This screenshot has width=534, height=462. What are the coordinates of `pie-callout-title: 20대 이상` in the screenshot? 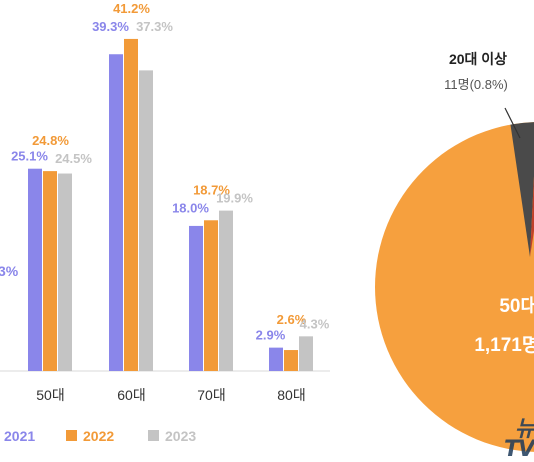 It's located at (478, 59).